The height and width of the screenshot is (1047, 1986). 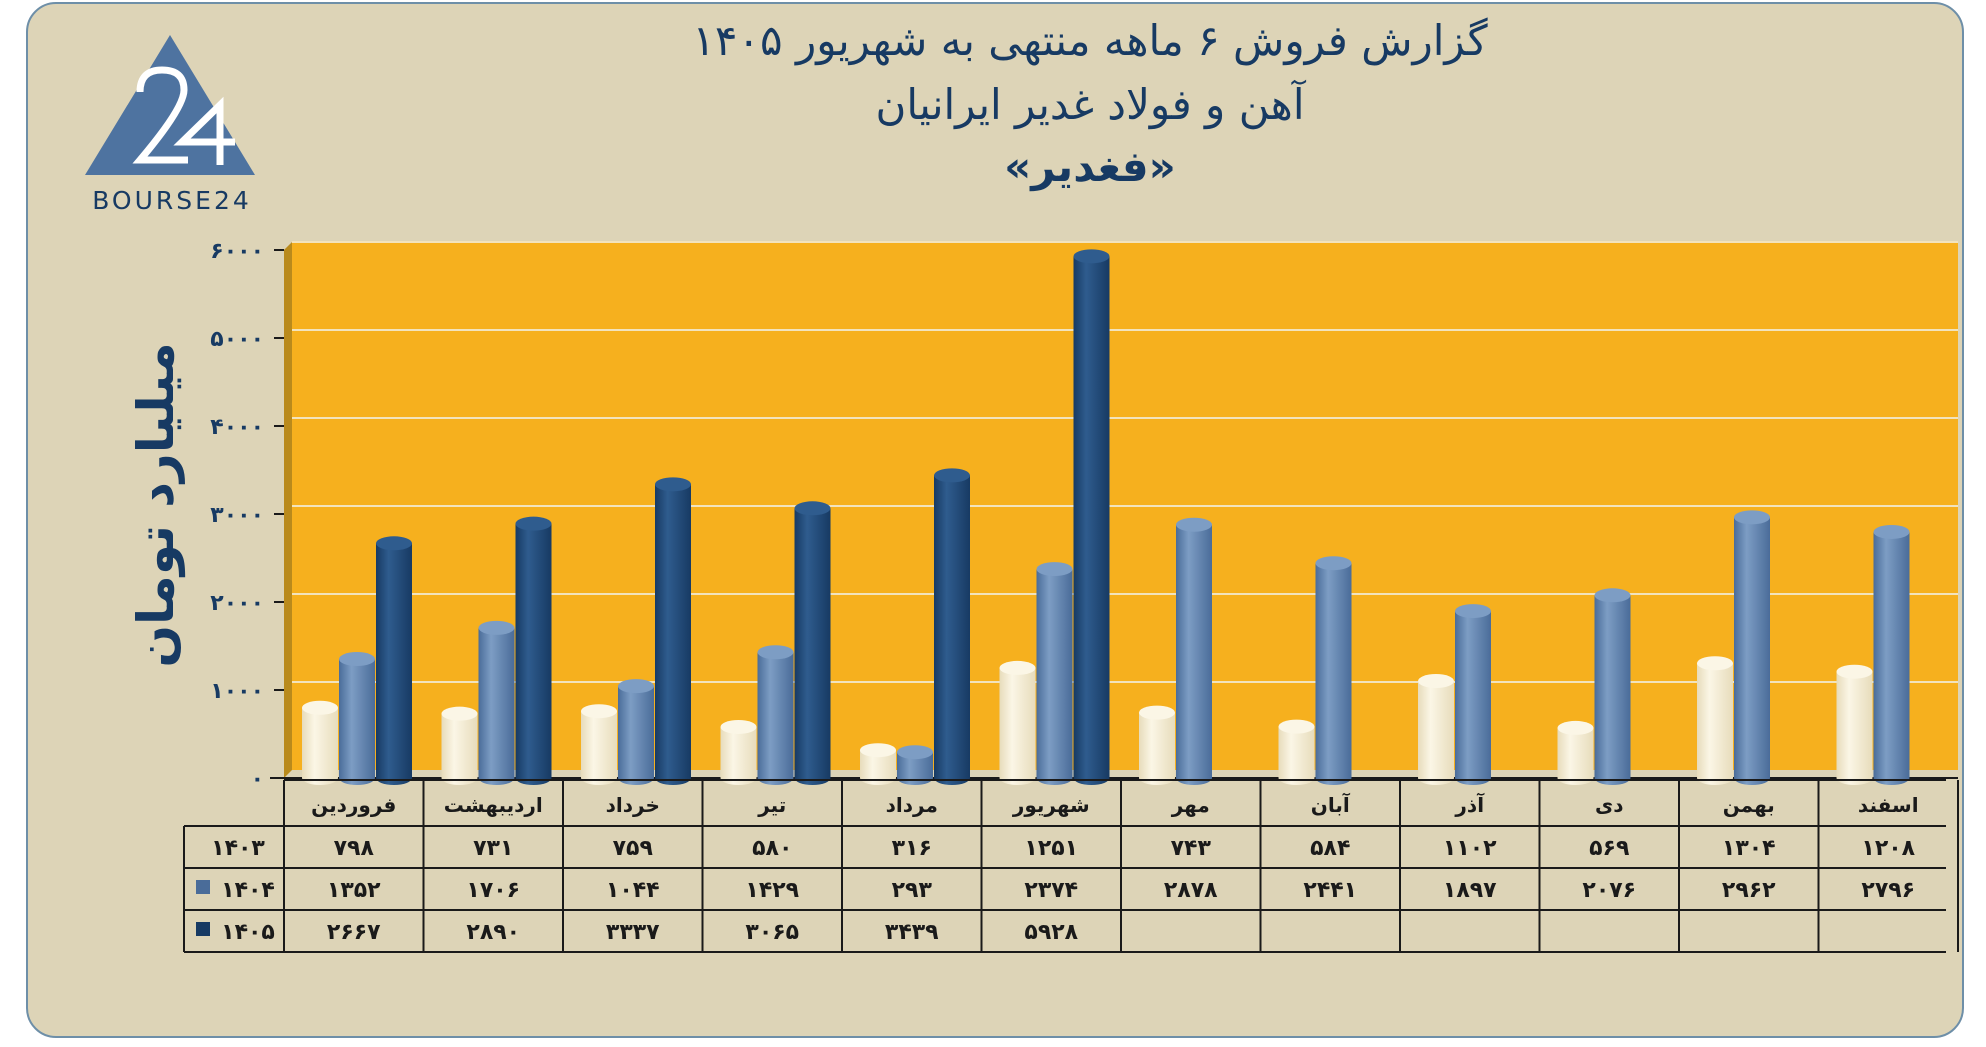 What do you see at coordinates (1888, 805) in the screenshot?
I see `x-tick-label: اسفند` at bounding box center [1888, 805].